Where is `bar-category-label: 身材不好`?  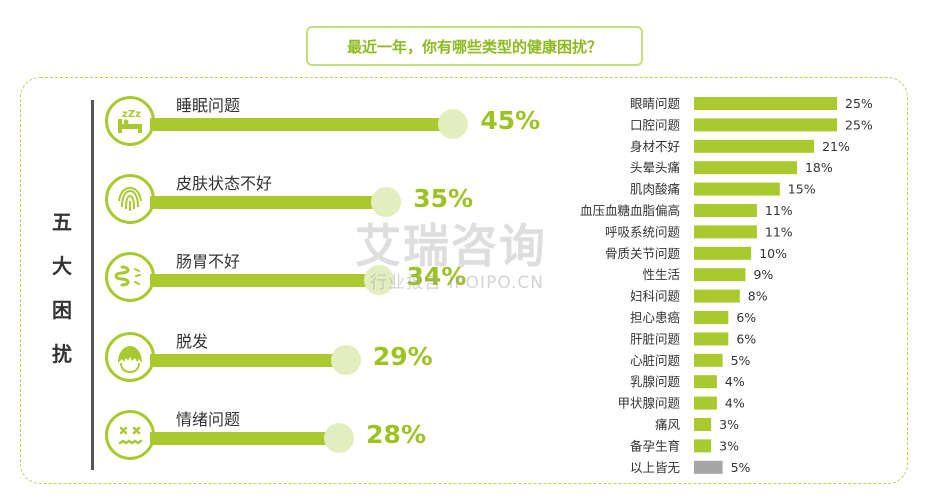 bar-category-label: 身材不好 is located at coordinates (655, 146).